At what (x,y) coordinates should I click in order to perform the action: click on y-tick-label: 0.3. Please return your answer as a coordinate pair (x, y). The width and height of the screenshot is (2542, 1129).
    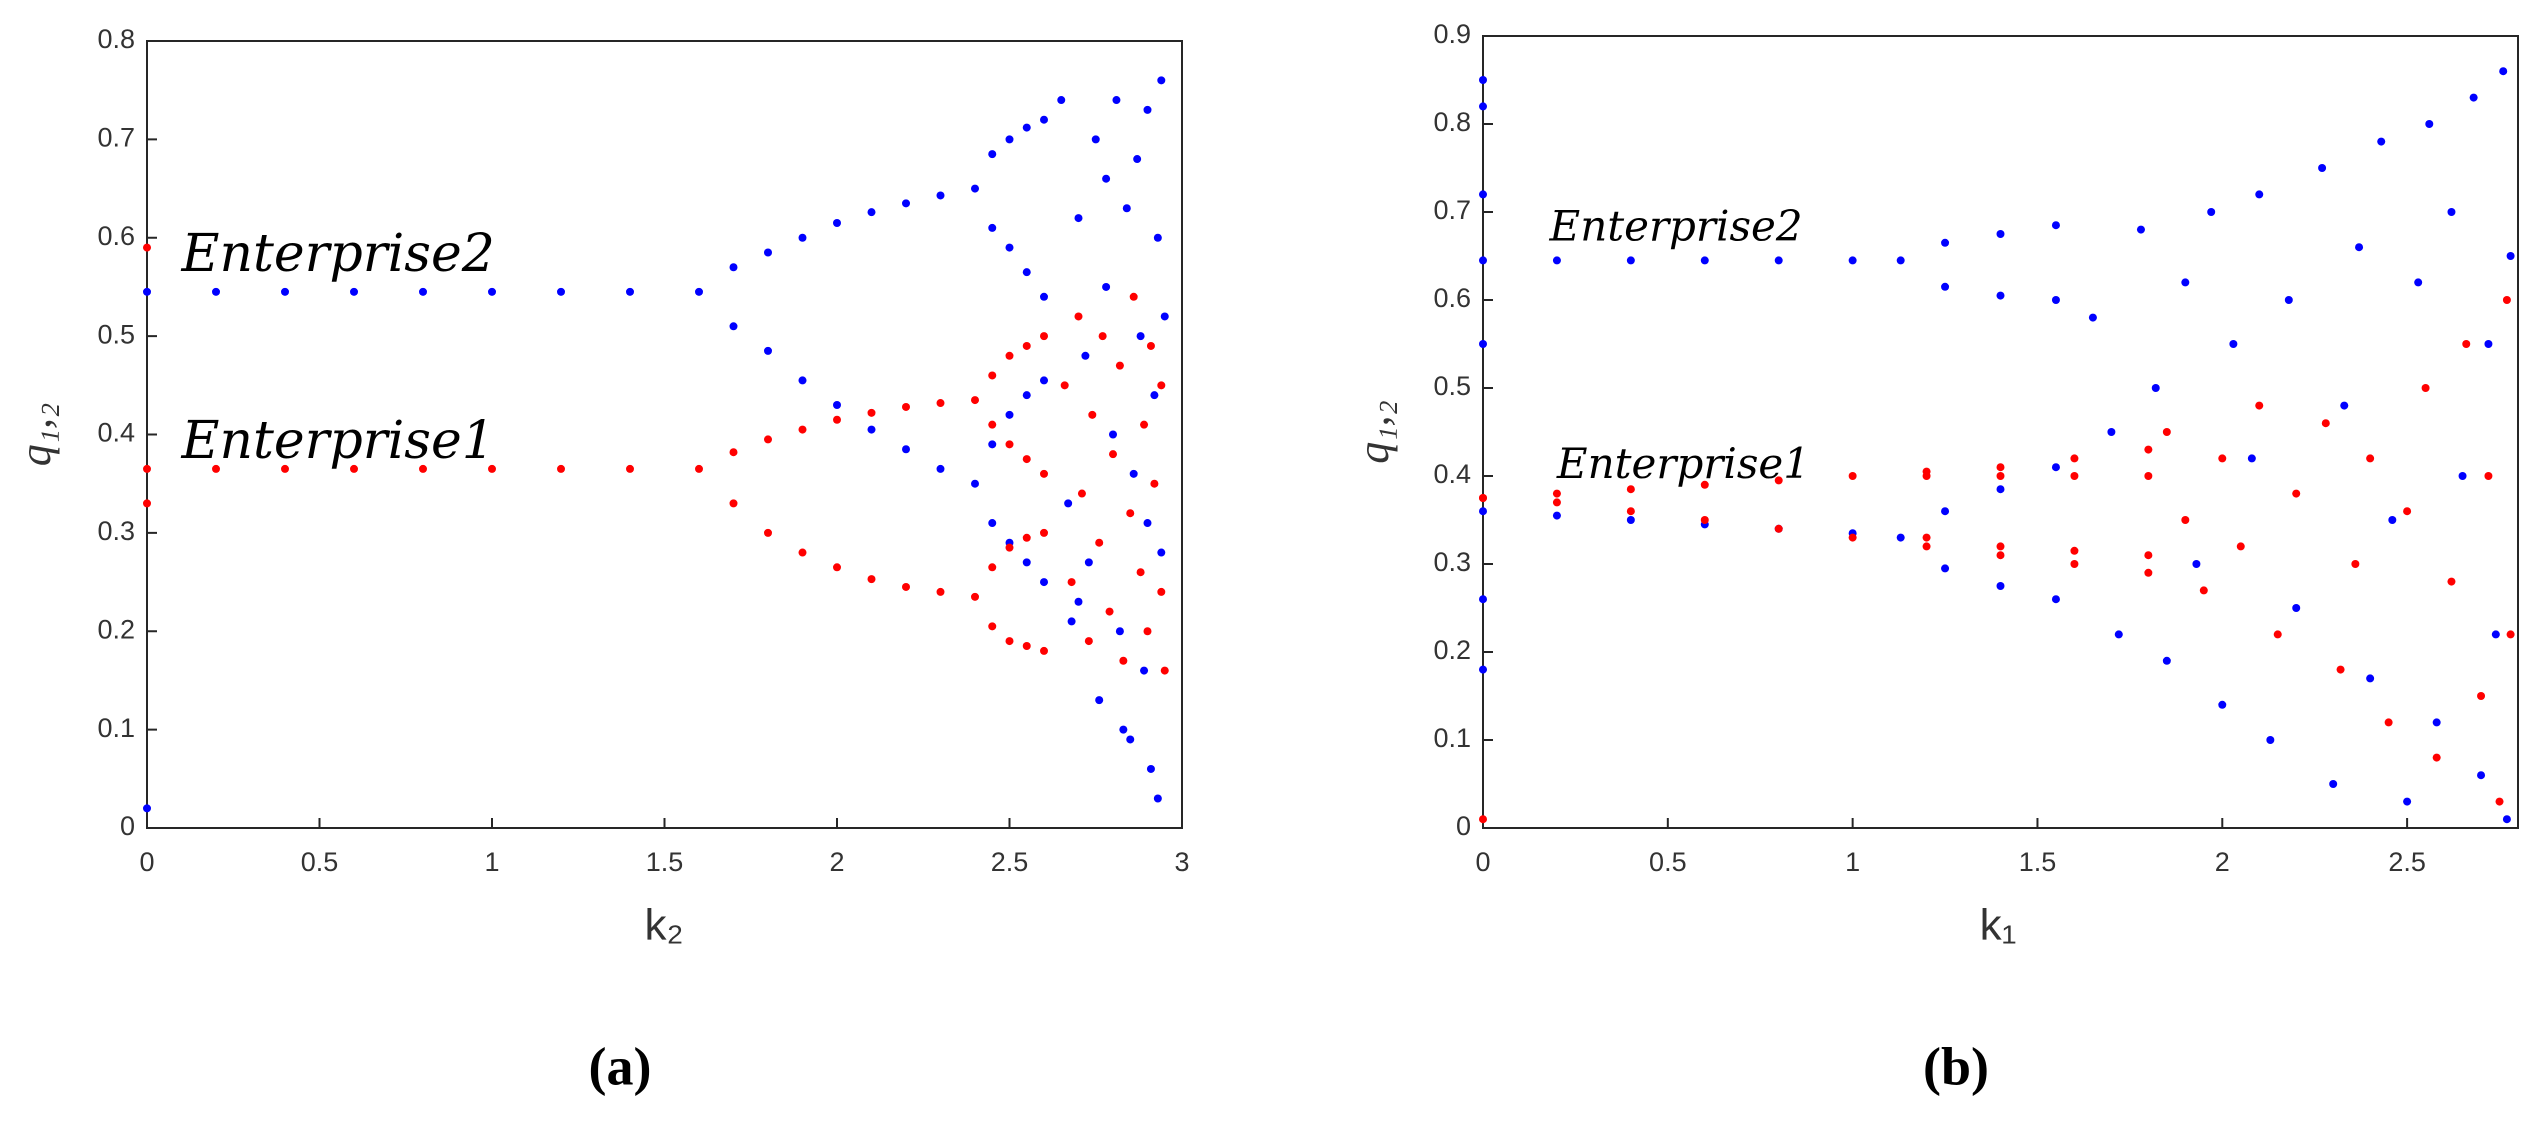
    Looking at the image, I should click on (116, 531).